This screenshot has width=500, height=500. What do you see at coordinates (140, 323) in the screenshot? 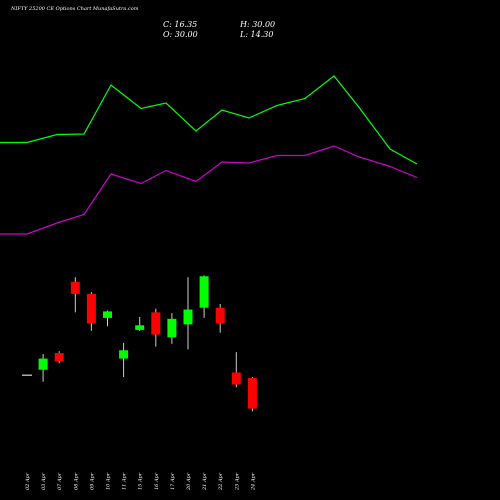
I see `candle-15-apr` at bounding box center [140, 323].